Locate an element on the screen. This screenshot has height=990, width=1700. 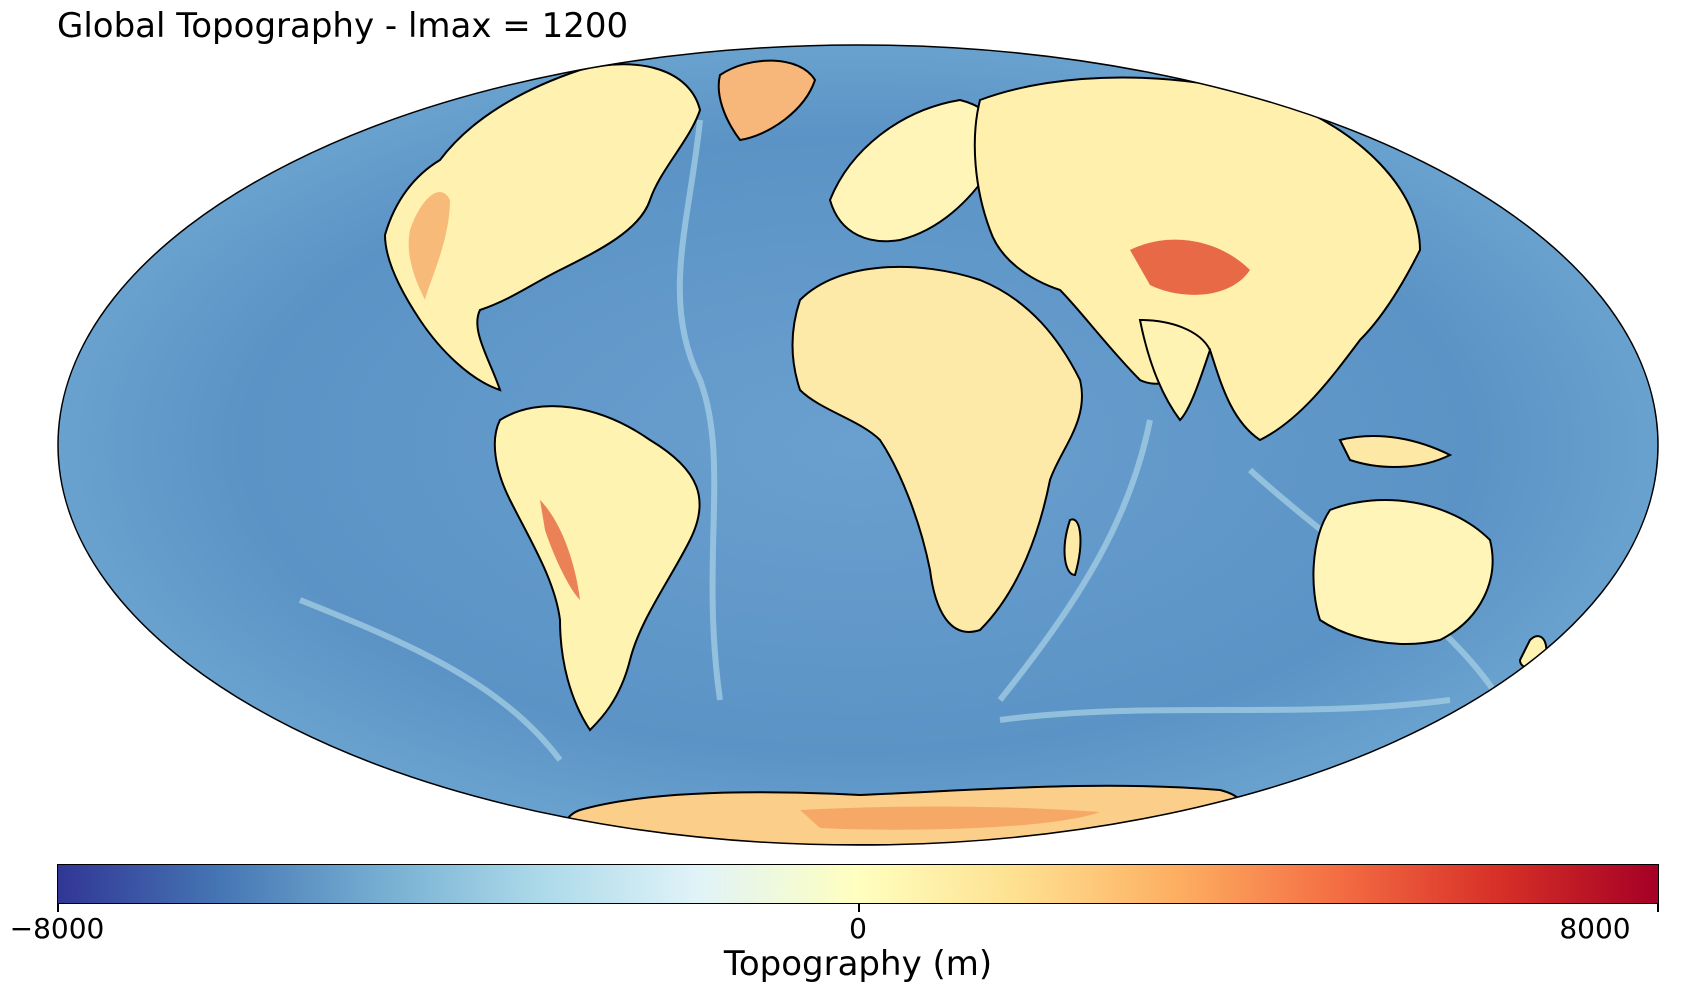
rocky-mountains is located at coordinates (429, 245).